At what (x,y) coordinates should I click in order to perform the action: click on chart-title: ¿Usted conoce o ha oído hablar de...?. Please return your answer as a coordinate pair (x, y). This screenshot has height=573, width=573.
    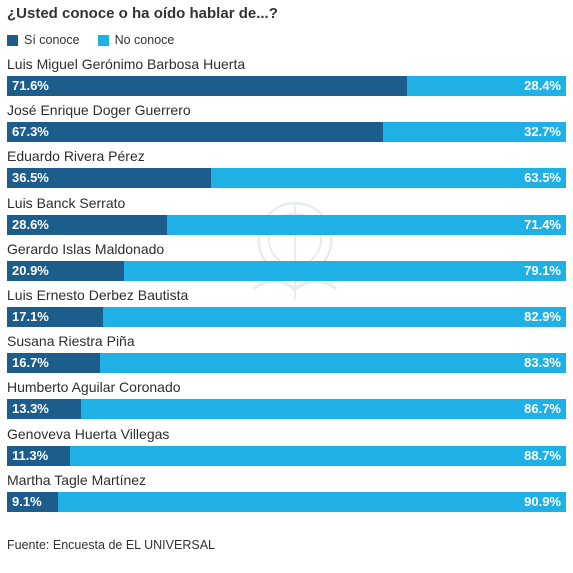
    Looking at the image, I should click on (142, 13).